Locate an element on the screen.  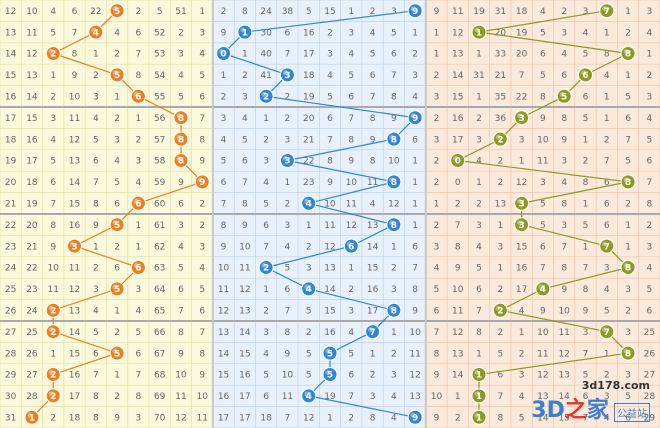
cell-text: 23 is located at coordinates (31, 290).